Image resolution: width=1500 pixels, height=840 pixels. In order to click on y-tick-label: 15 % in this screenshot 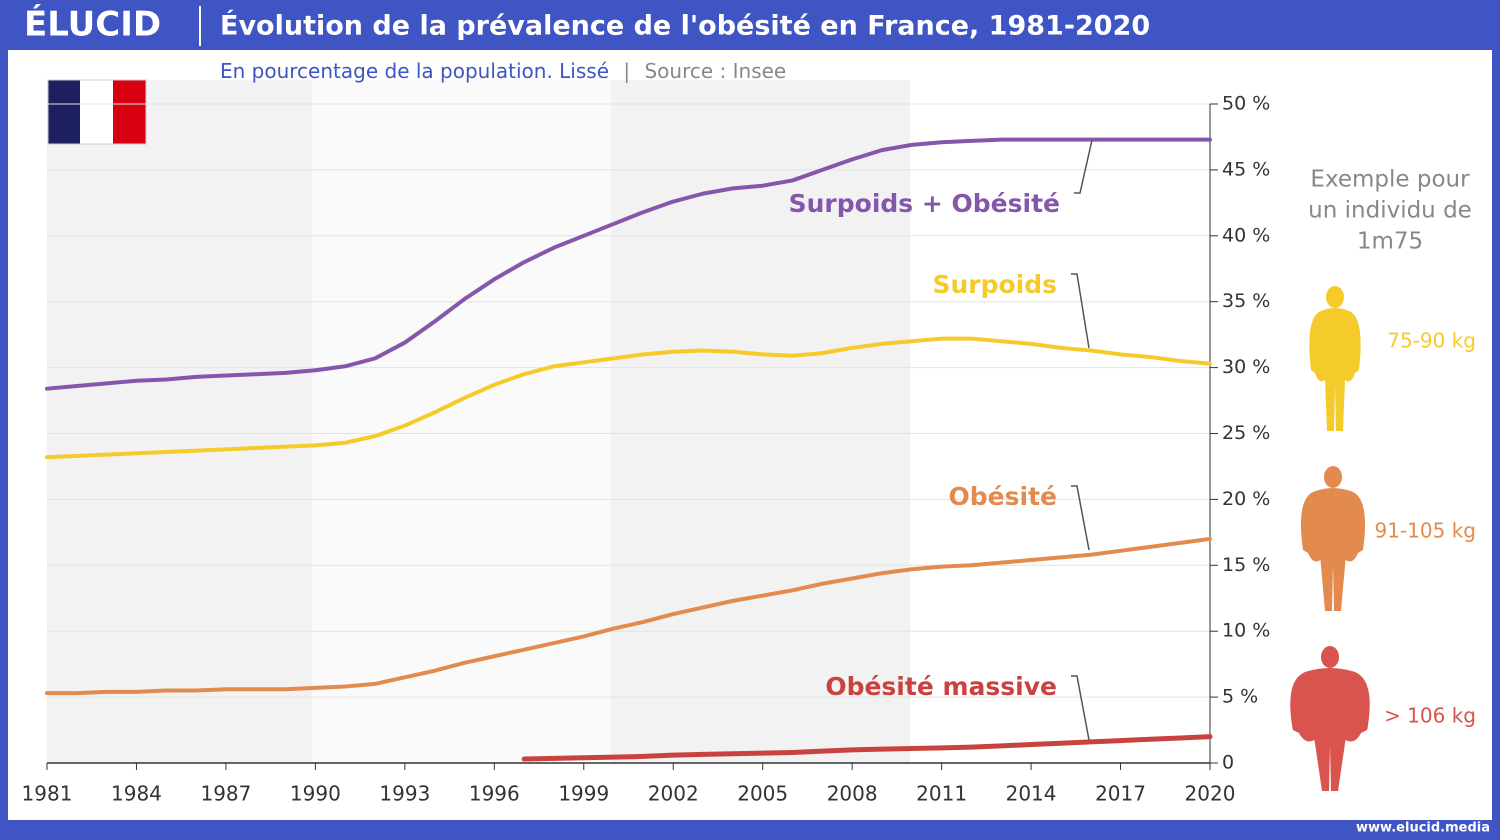, I will do `click(1246, 565)`.